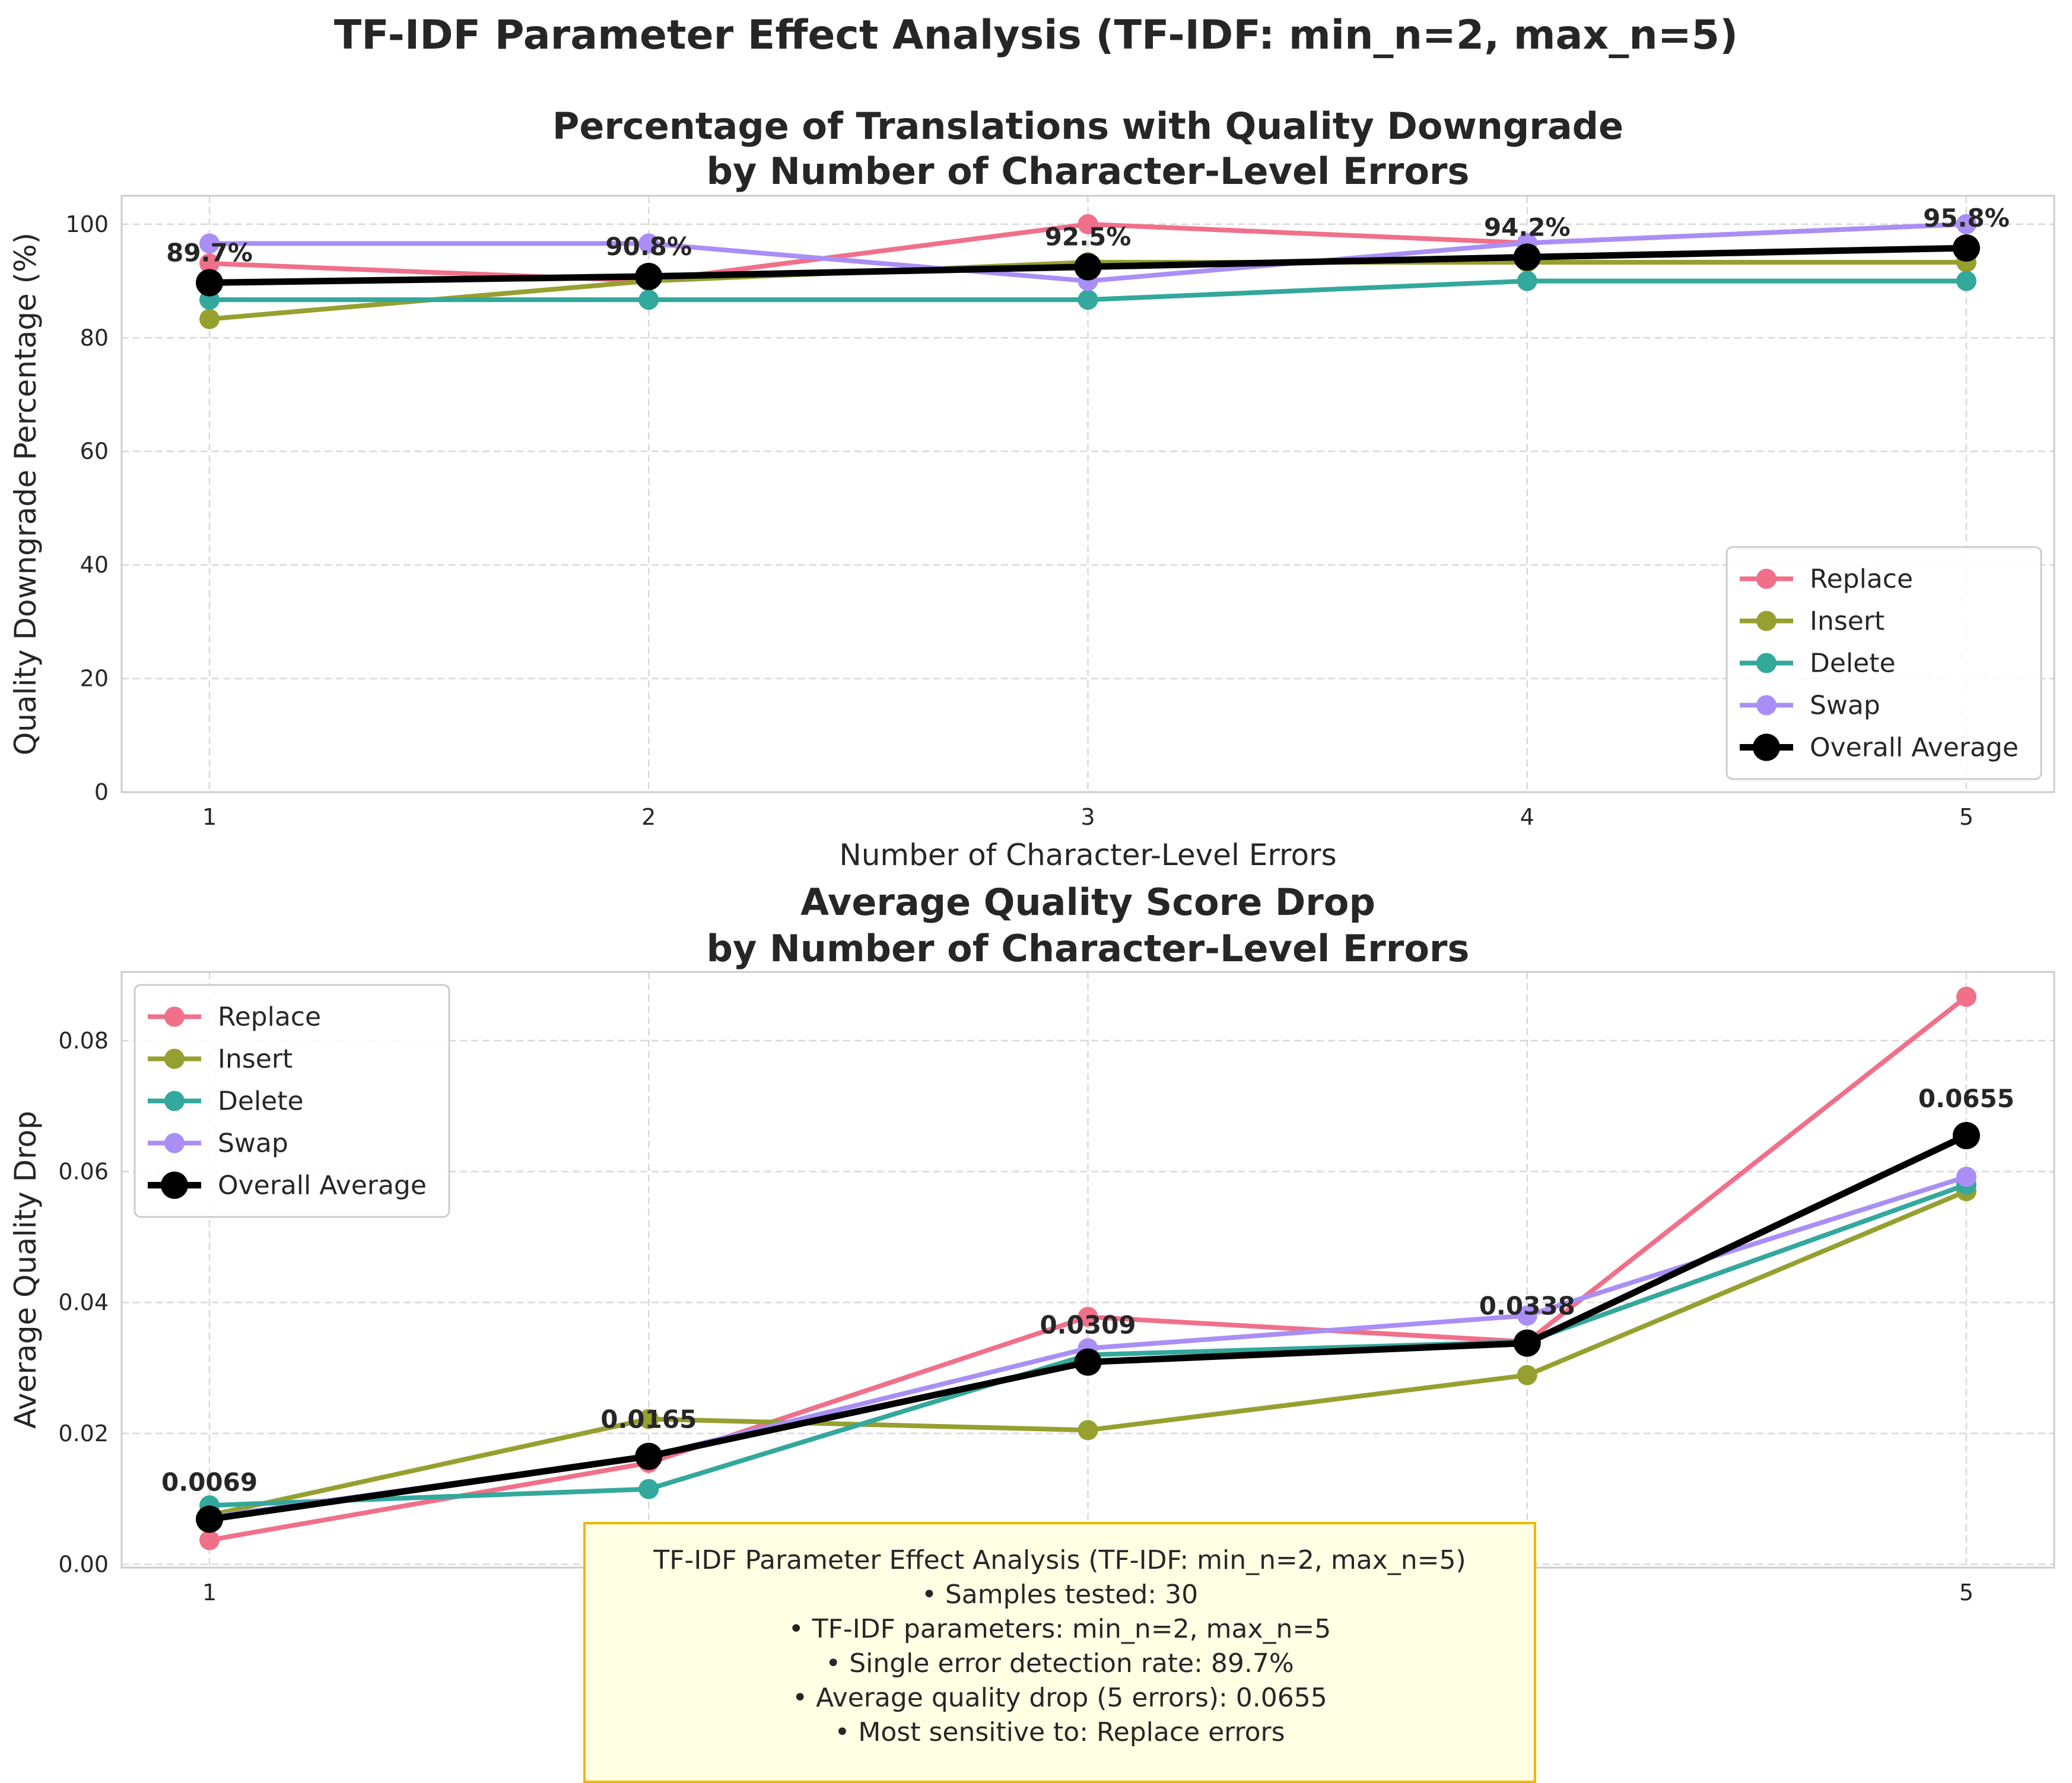 This screenshot has height=1783, width=2072. What do you see at coordinates (1059, 1732) in the screenshot?
I see `summary-line: • Most sensitive to: Replace errors` at bounding box center [1059, 1732].